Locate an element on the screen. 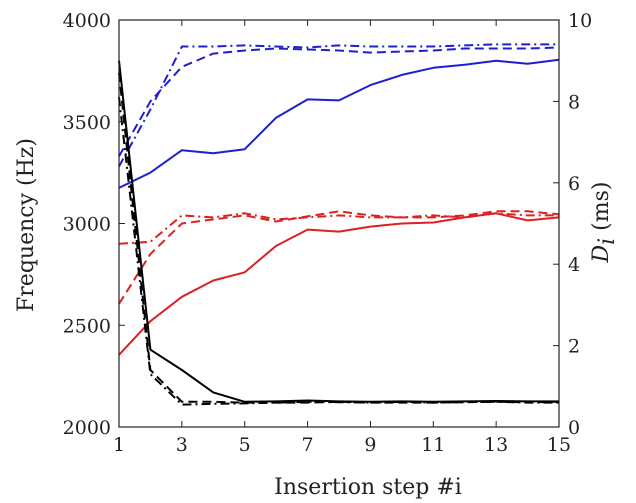 This screenshot has width=636, height=503. y-axis-right-label: Di (ms) is located at coordinates (604, 222).